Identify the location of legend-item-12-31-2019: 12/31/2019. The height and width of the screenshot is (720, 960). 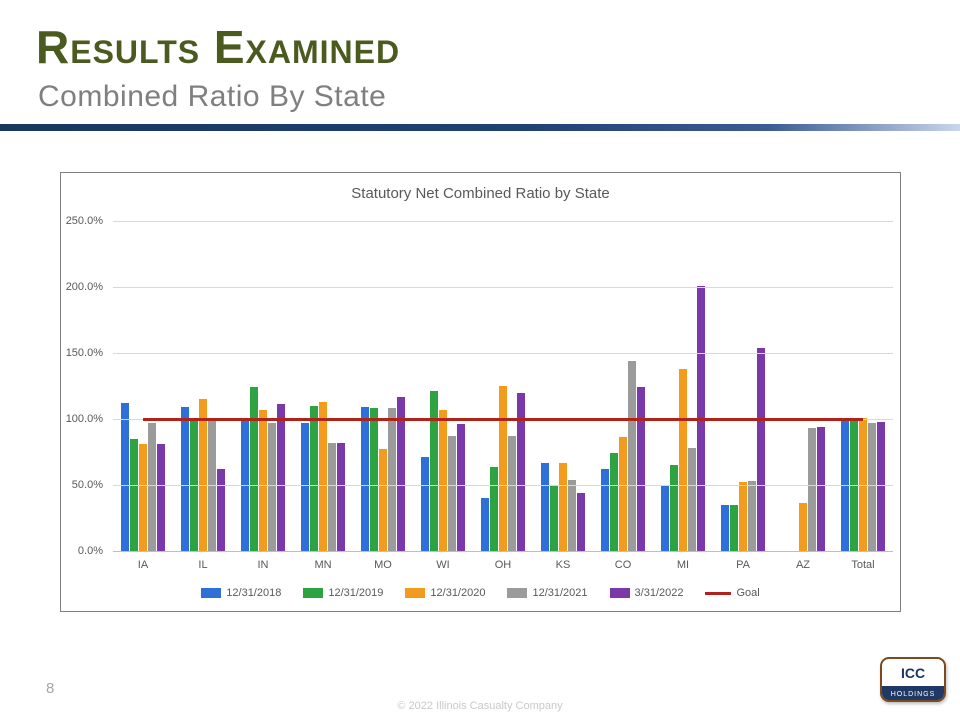
(343, 593).